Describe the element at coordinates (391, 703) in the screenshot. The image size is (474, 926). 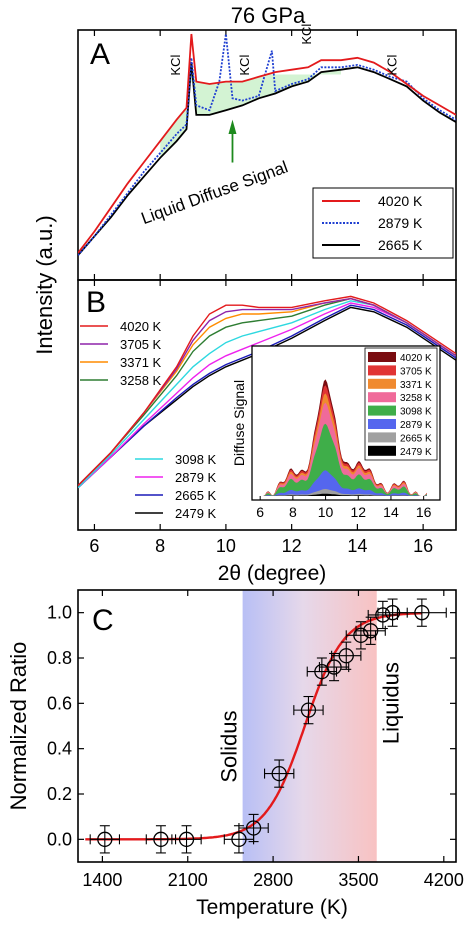
I see `liquidus-label: Liquidus` at that location.